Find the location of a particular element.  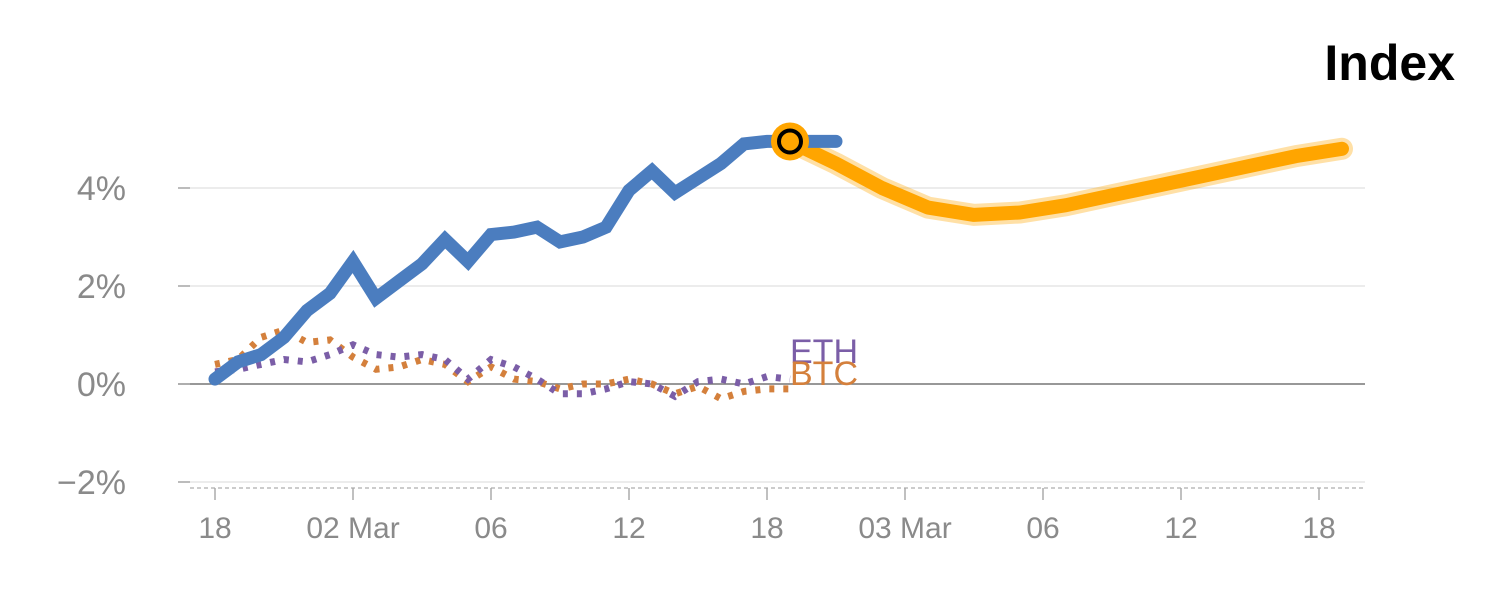

x-axis: 18 02 Mar 06 12 18 03 Mar 06 12 18 is located at coordinates (777, 516).